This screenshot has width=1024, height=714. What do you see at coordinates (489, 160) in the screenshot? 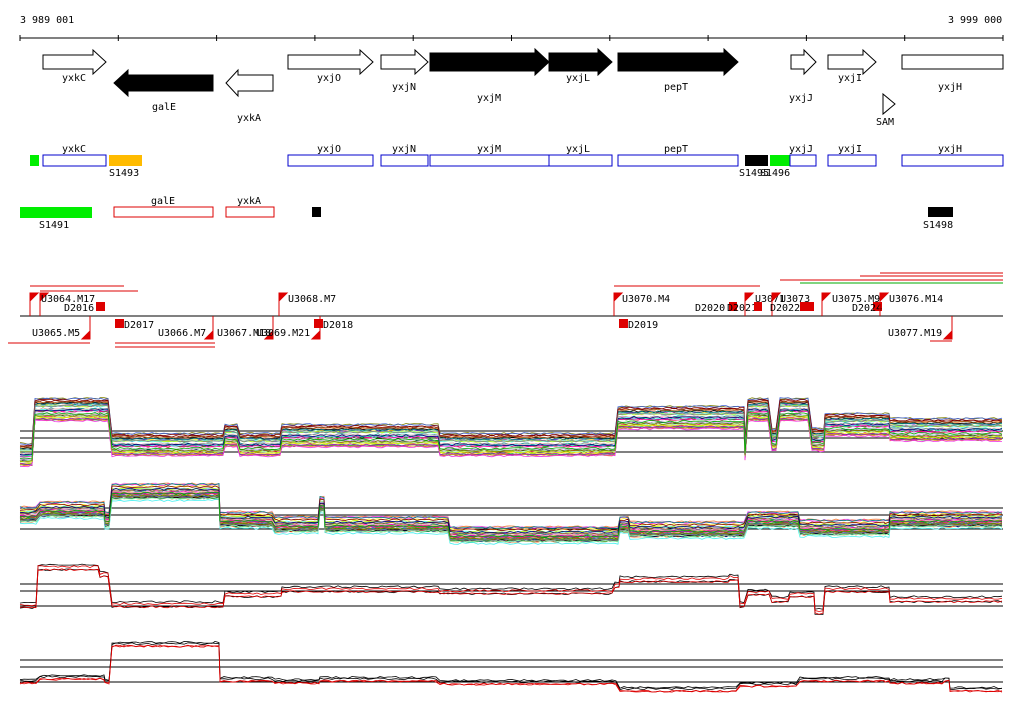
I see `segment-plus-yxjM` at bounding box center [489, 160].